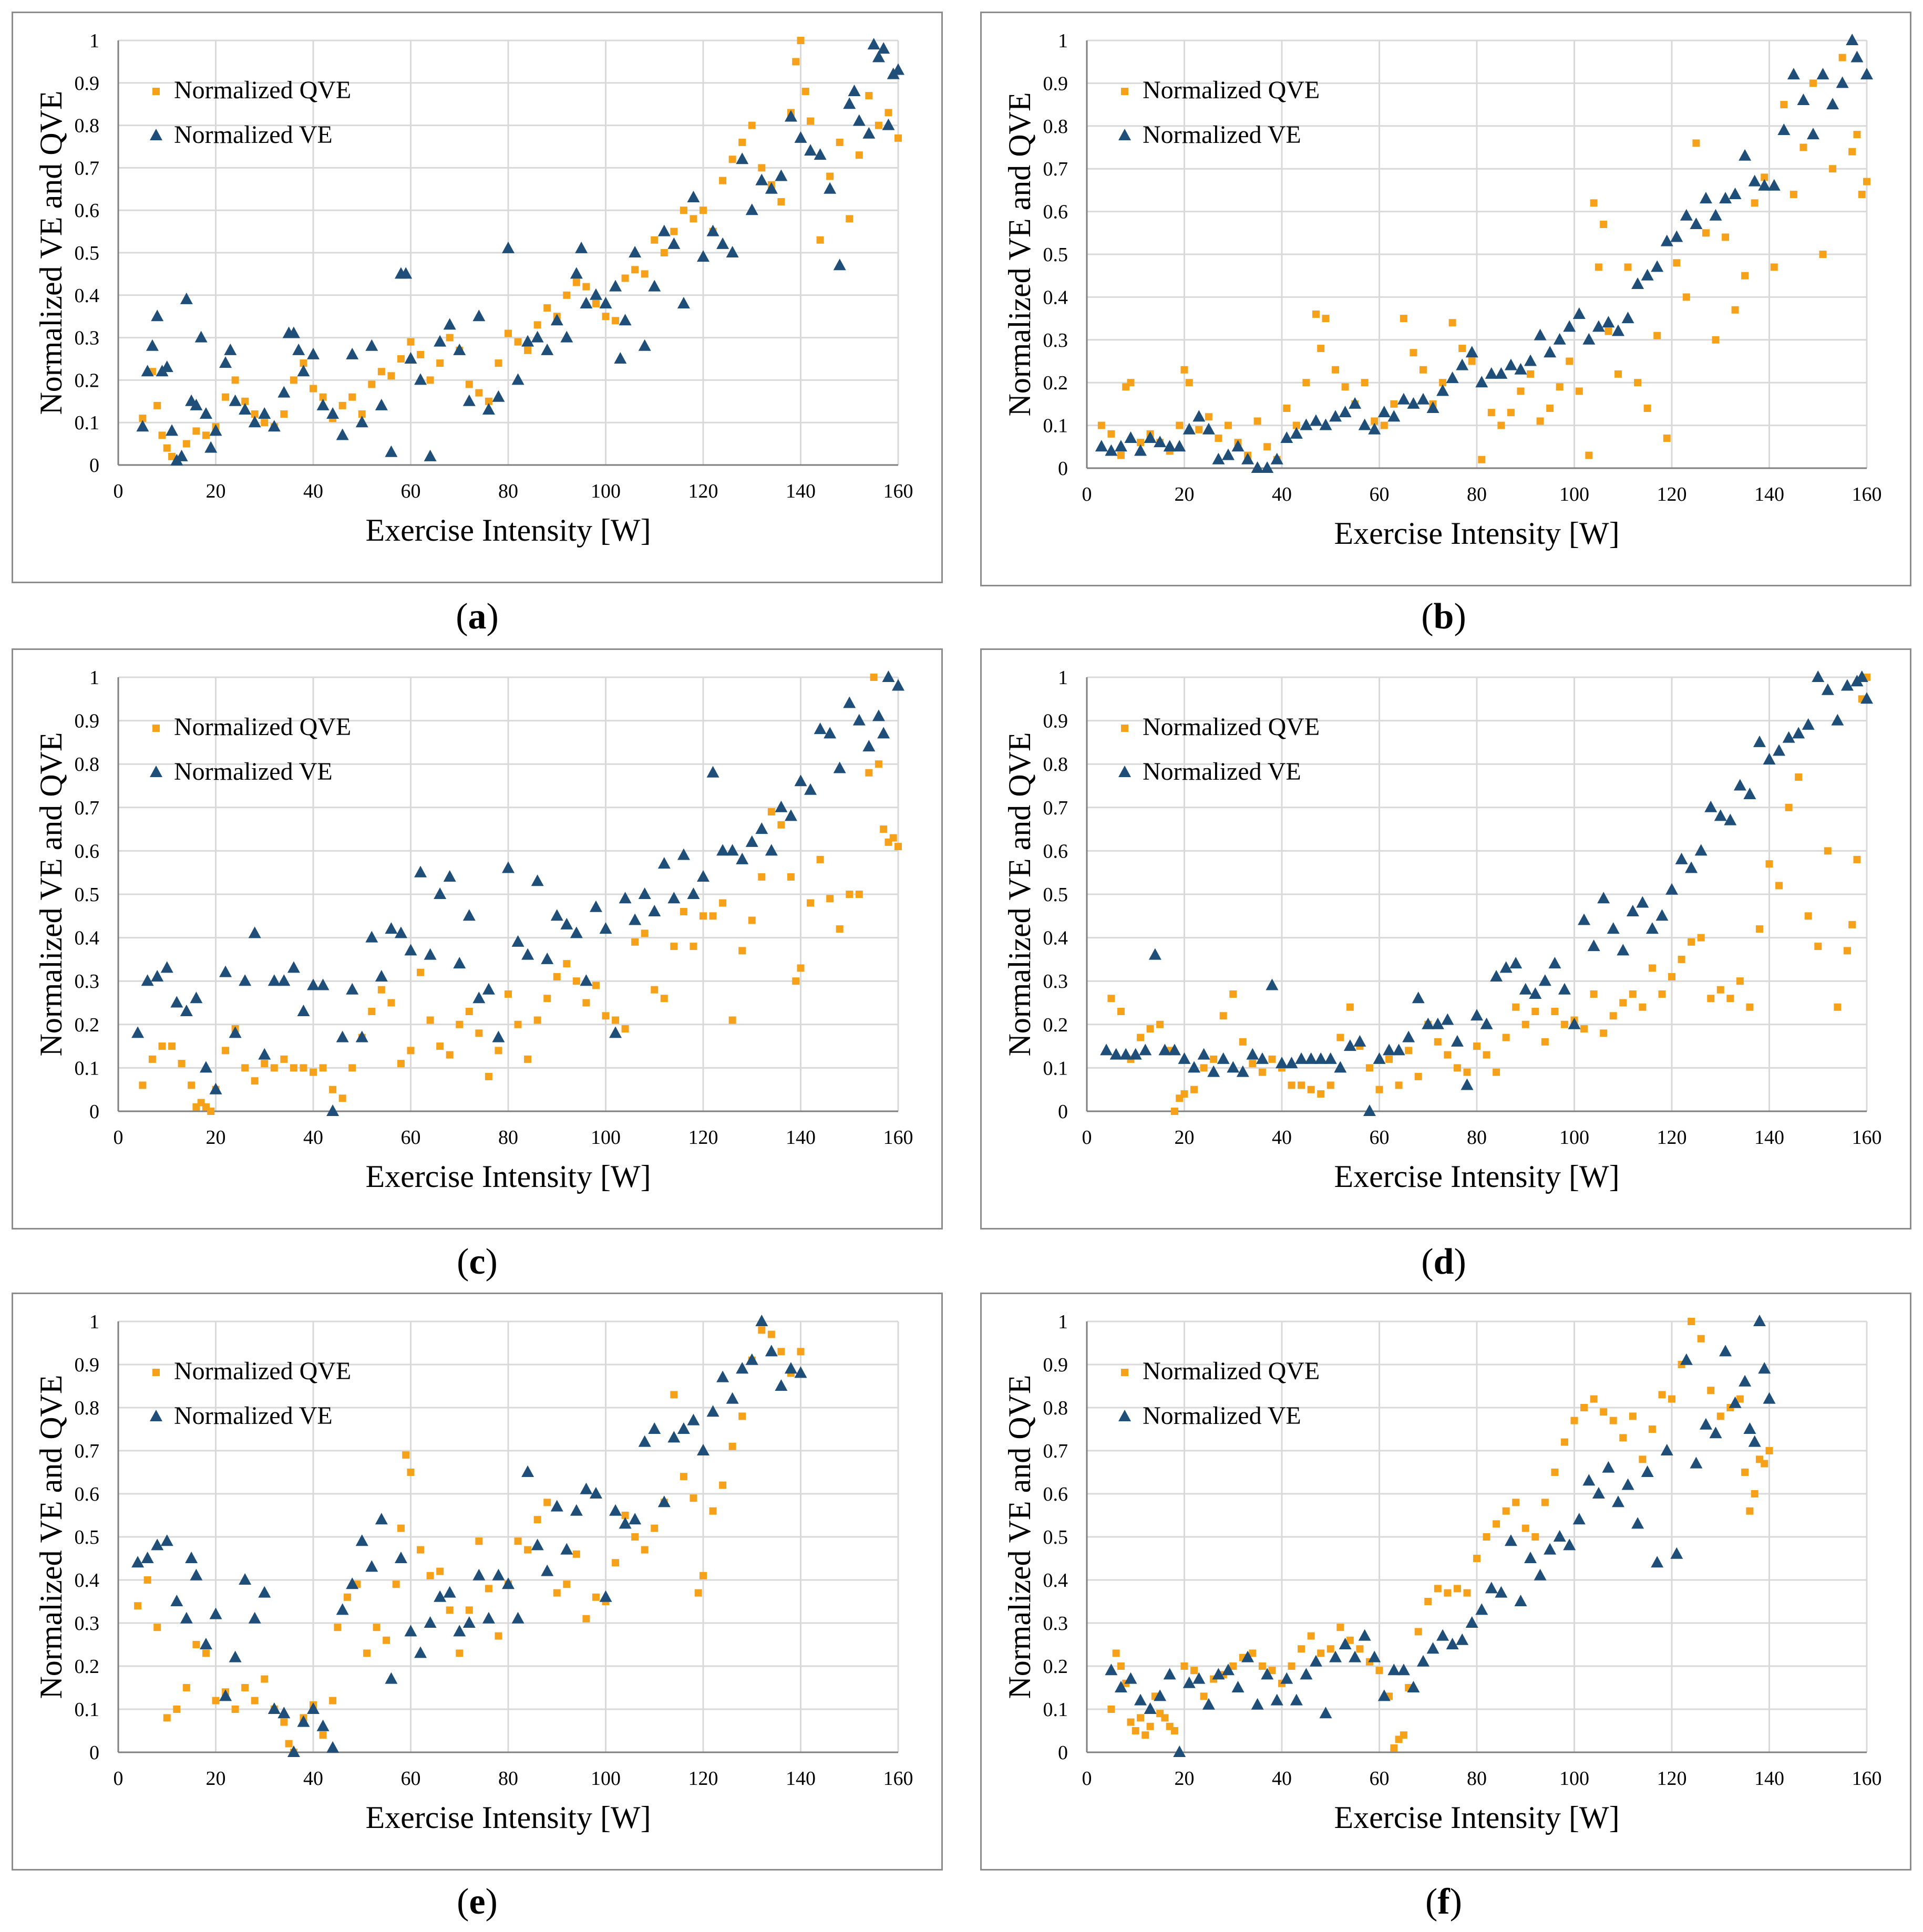 This screenshot has width=1923, height=1932. Describe the element at coordinates (87, 721) in the screenshot. I see `y-tick-label: 0.9` at that location.